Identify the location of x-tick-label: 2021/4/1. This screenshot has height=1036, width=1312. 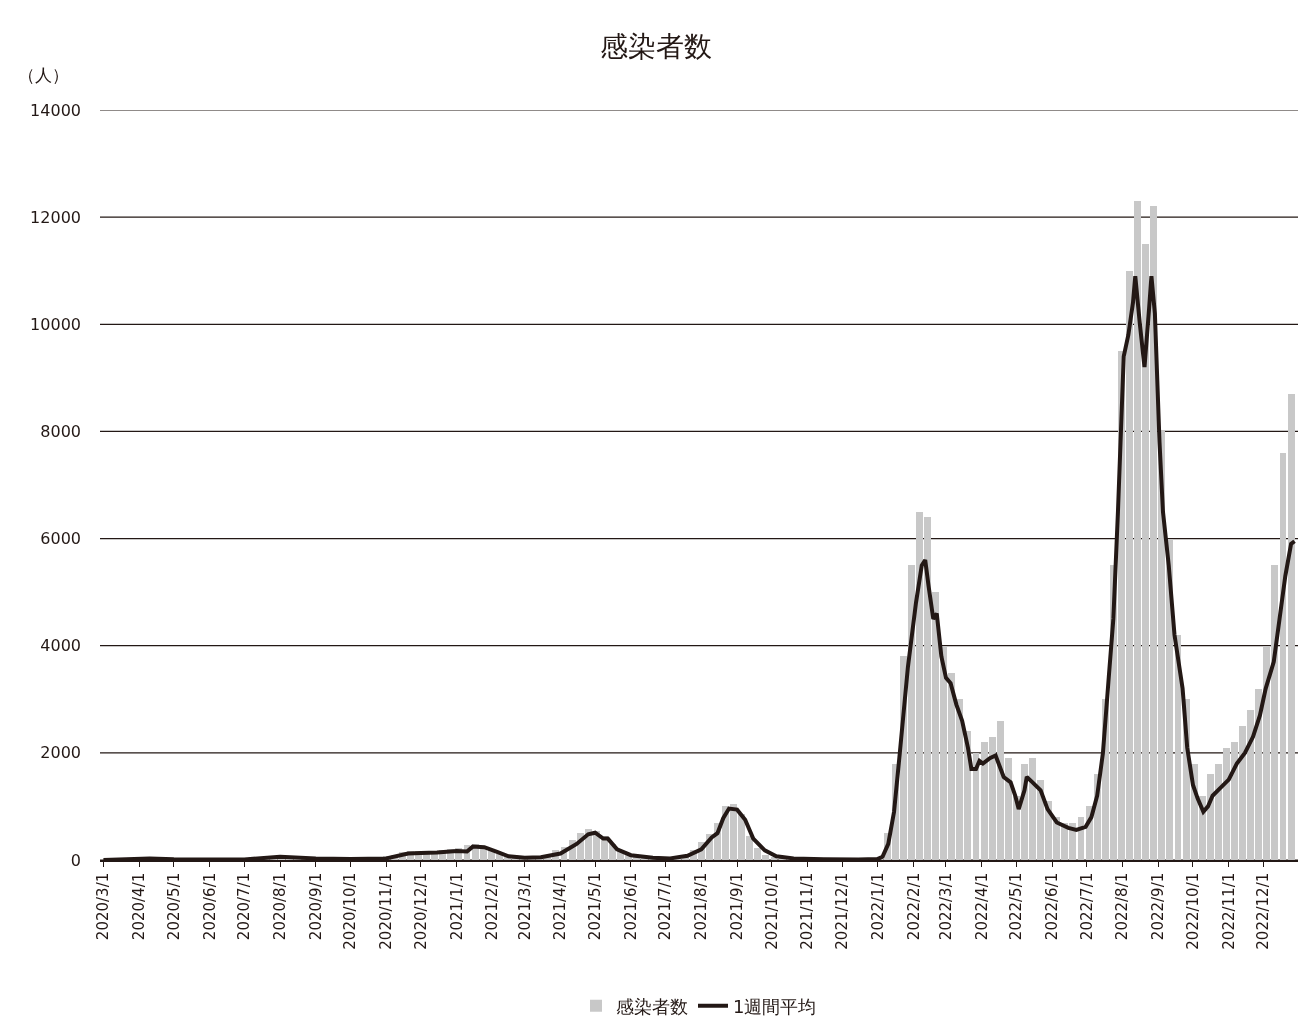
(560, 906).